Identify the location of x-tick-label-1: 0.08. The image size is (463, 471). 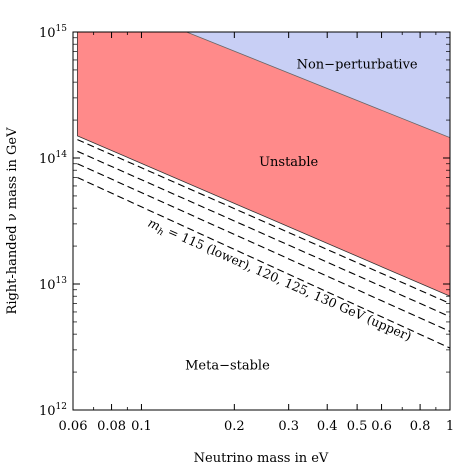
(111, 426).